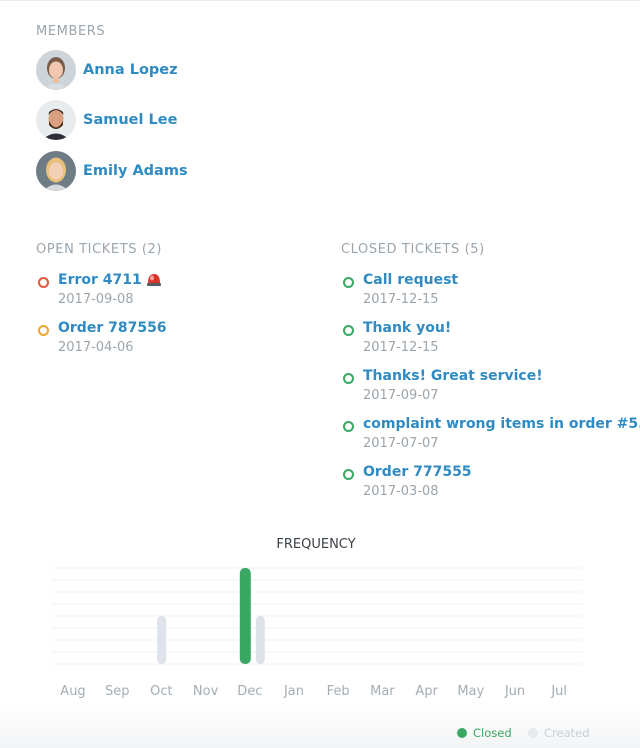  What do you see at coordinates (206, 691) in the screenshot?
I see `x-tick-label: Nov` at bounding box center [206, 691].